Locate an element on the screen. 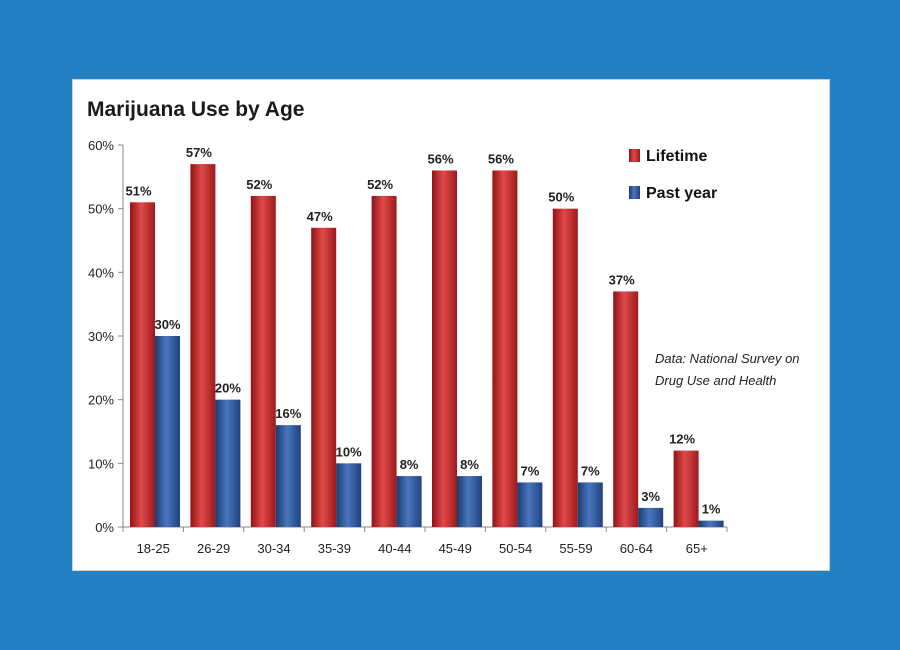  x-tick-label: 55-59 is located at coordinates (575, 548).